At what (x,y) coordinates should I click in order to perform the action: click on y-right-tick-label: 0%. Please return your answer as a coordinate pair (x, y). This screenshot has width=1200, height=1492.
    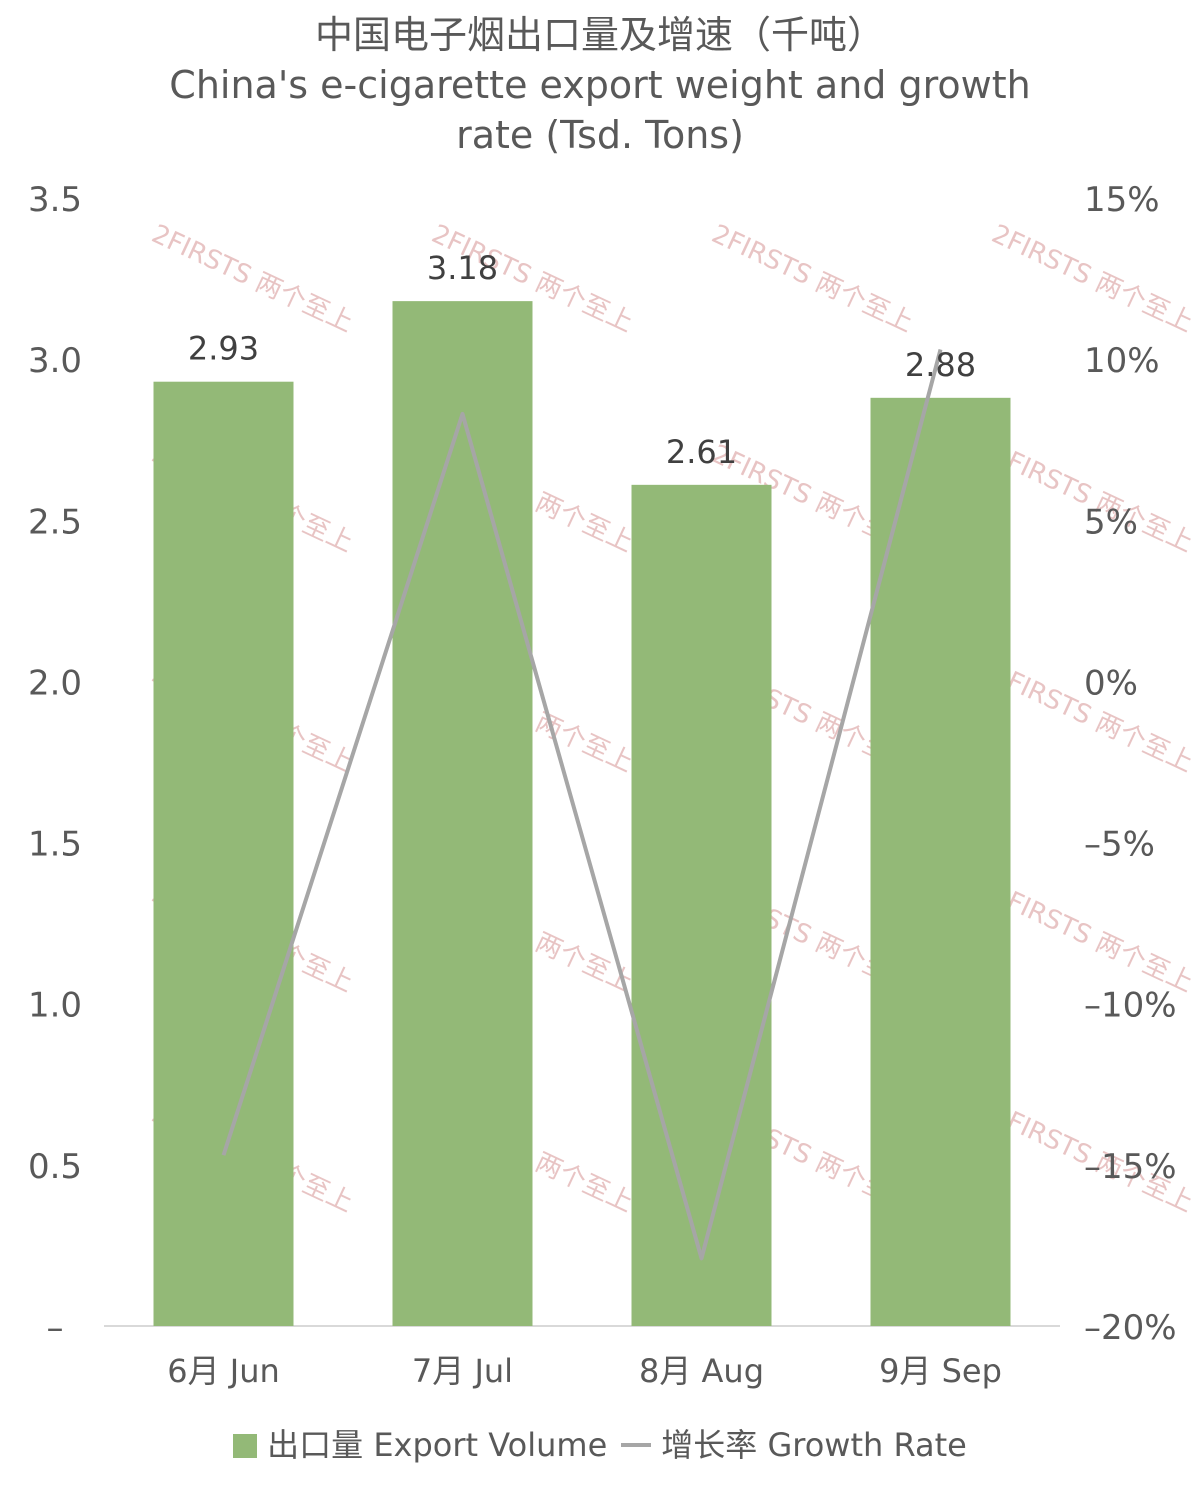
    Looking at the image, I should click on (1111, 683).